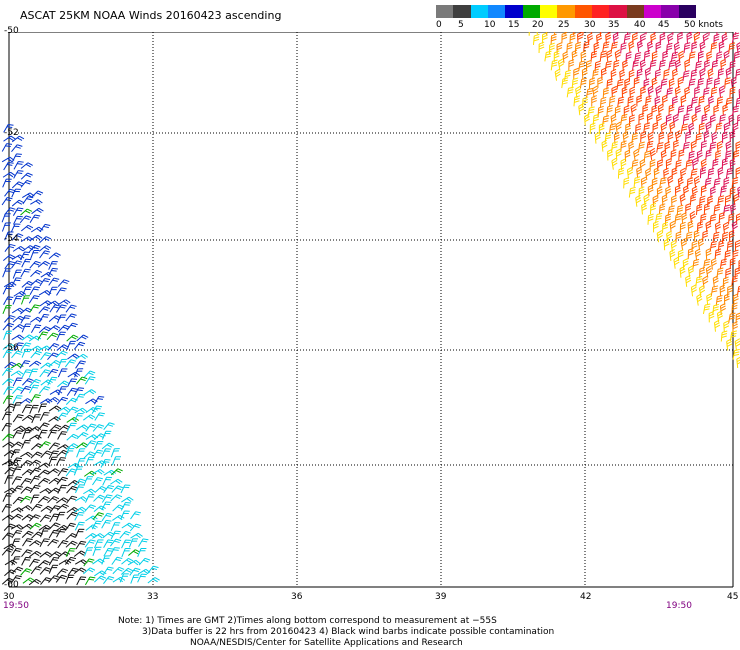  Describe the element at coordinates (11, 348) in the screenshot. I see `lat-label-56: -56` at that location.